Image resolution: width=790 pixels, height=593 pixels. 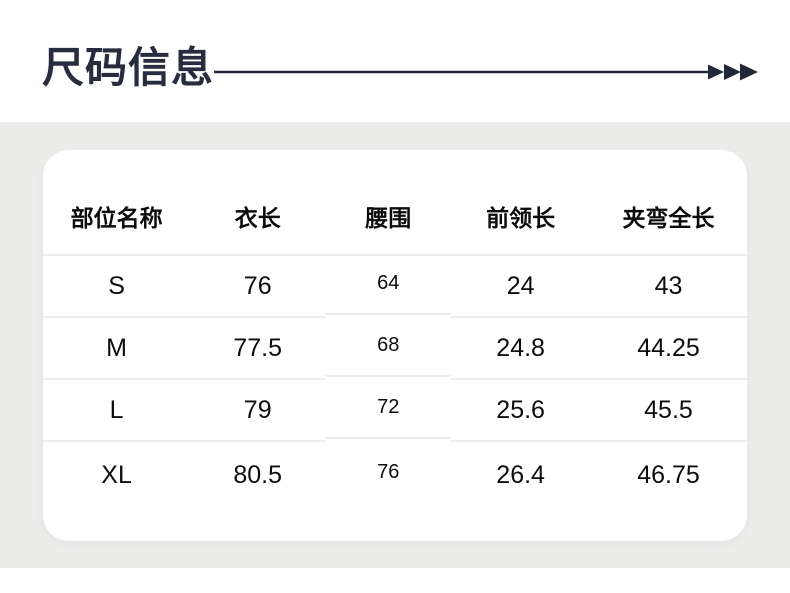 What do you see at coordinates (520, 411) in the screenshot?
I see `measurement-value: 25.6` at bounding box center [520, 411].